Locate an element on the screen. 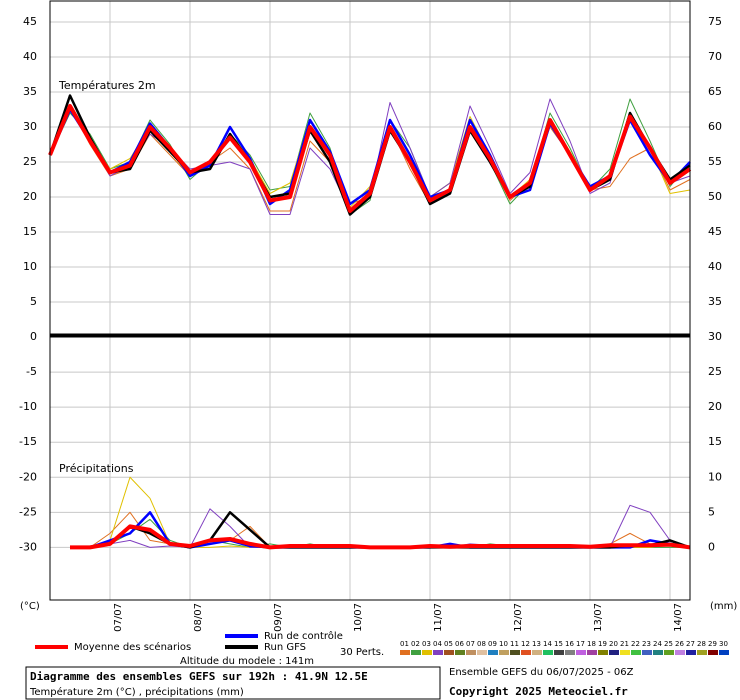 The image size is (740, 700). x-tick-label: 10/07 is located at coordinates (358, 617).